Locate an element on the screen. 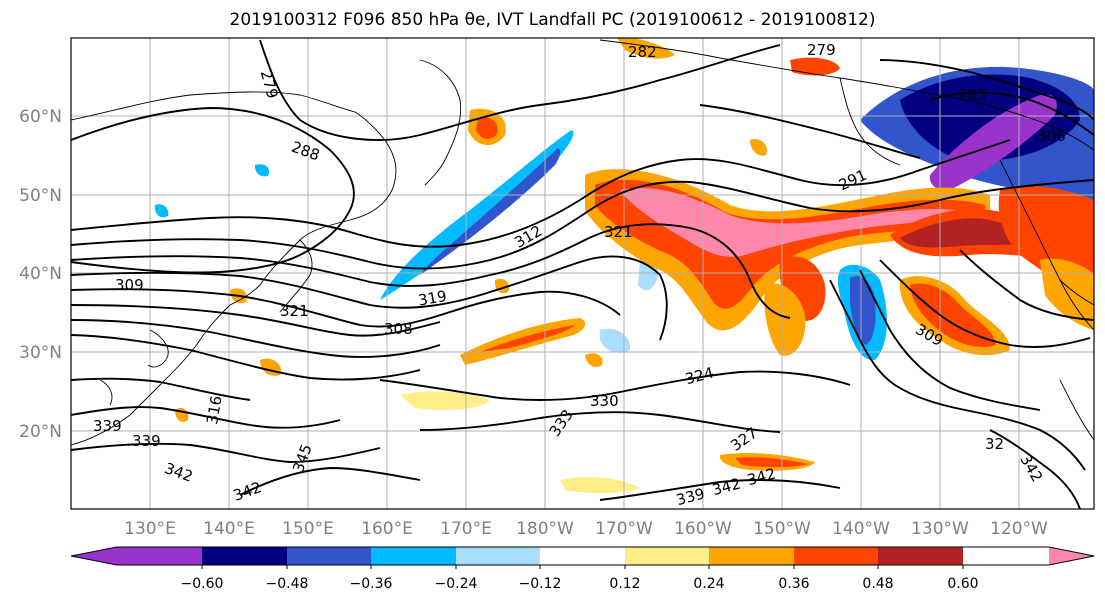 This screenshot has height=603, width=1105. shade-coast-orange is located at coordinates (1067, 294).